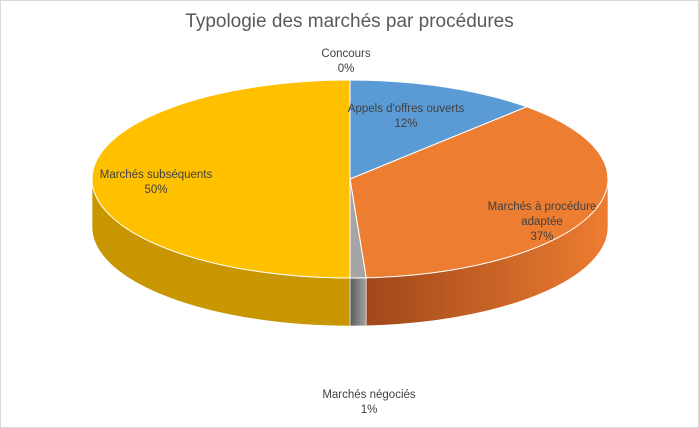 This screenshot has height=428, width=699. I want to click on label-subsequents-name: Marchés subséquents, so click(156, 175).